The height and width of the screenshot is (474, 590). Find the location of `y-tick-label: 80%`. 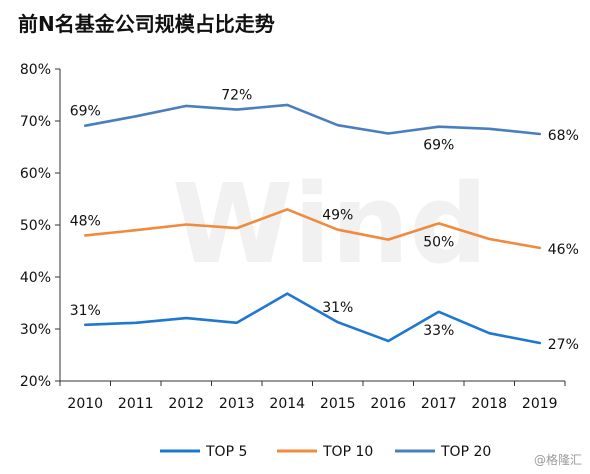

y-tick-label: 80% is located at coordinates (35, 70).